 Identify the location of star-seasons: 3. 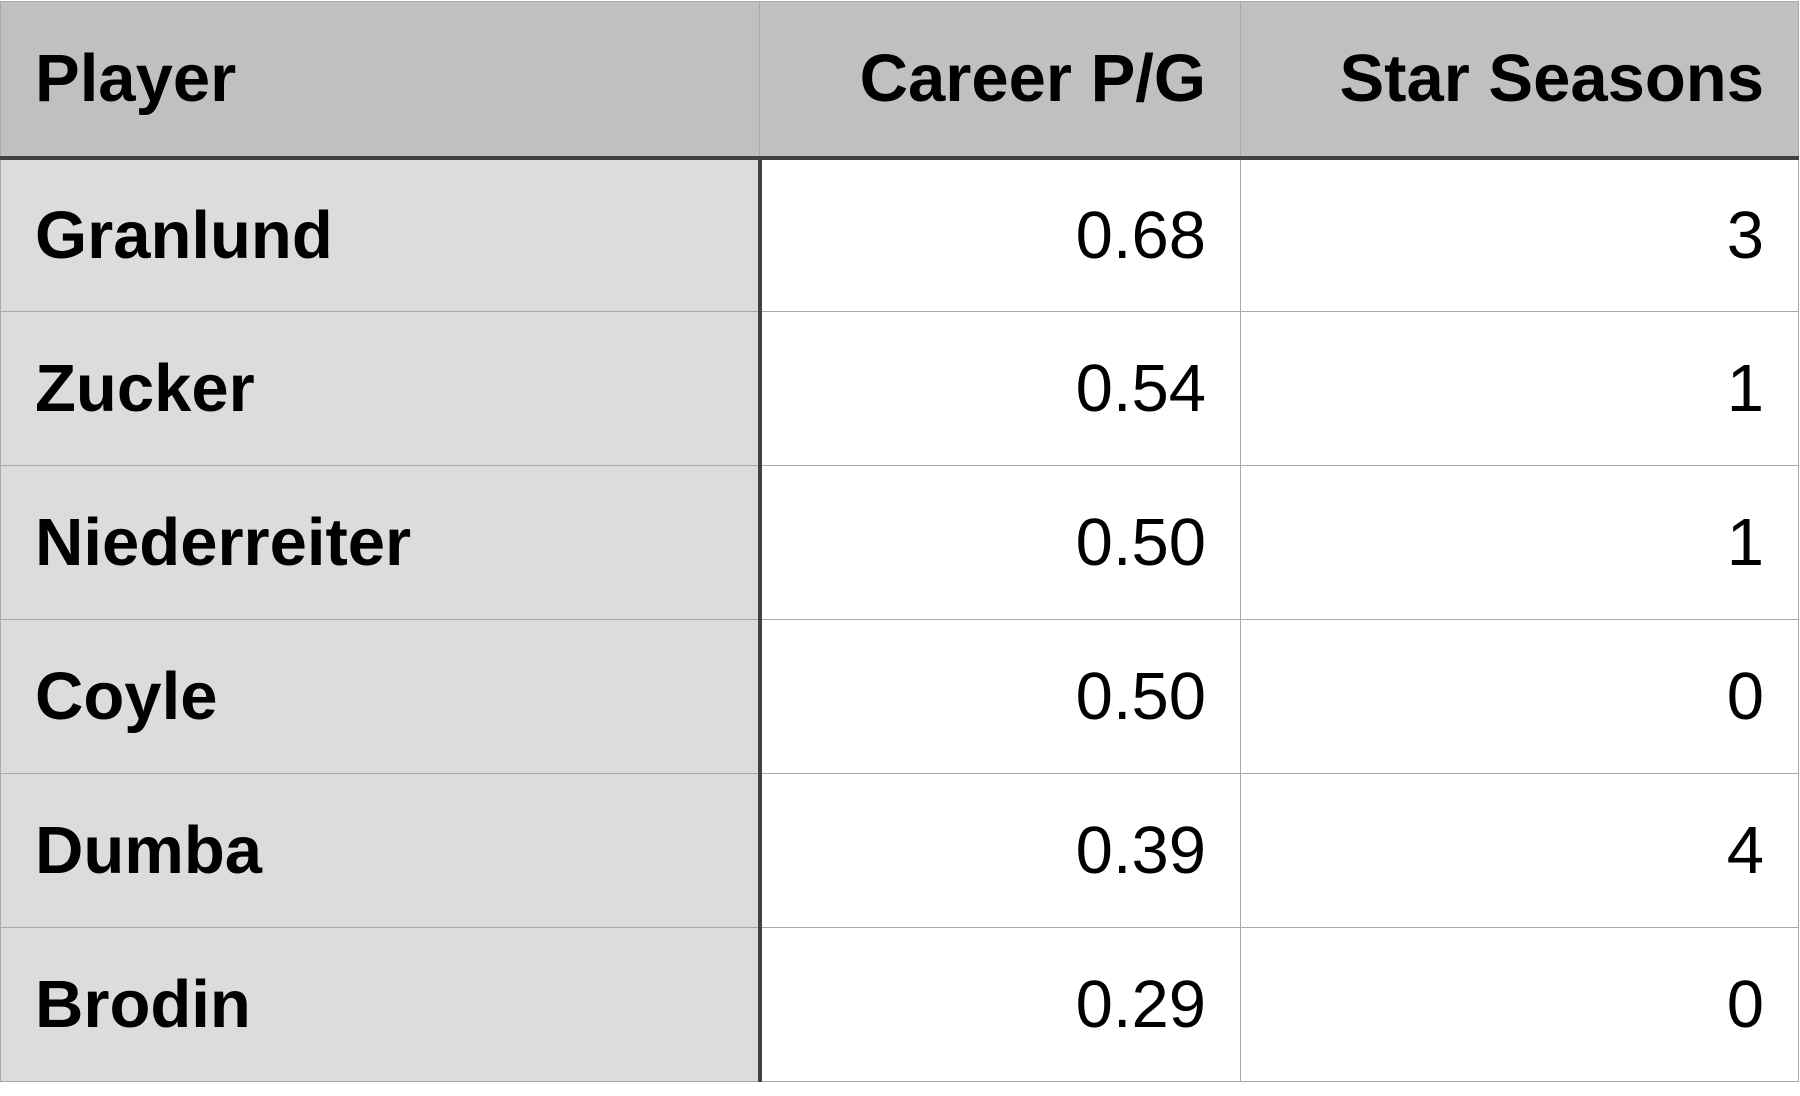
(1519, 234).